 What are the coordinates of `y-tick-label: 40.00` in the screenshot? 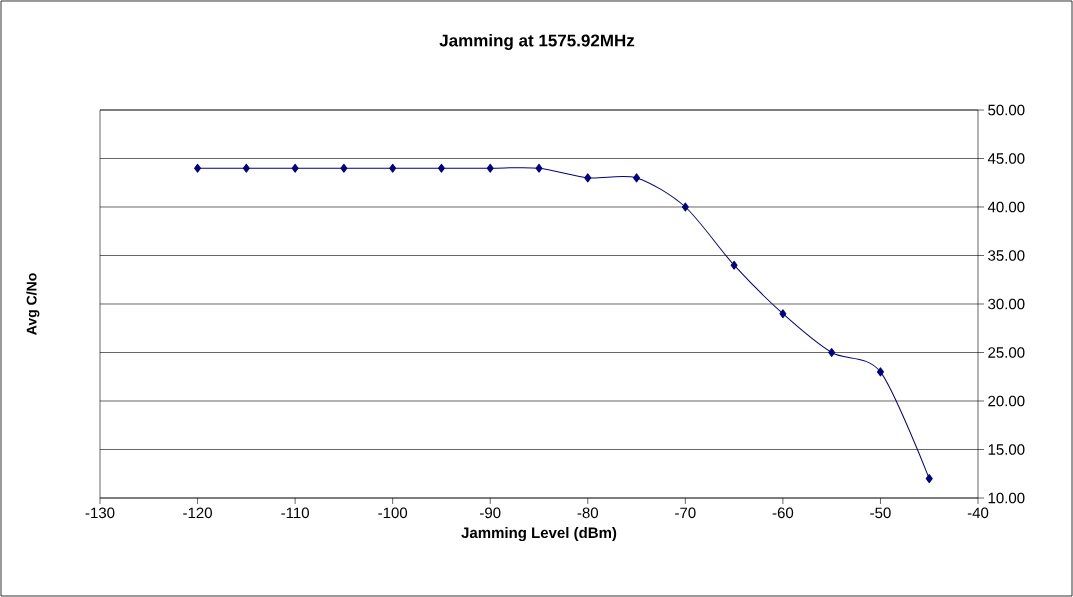 It's located at (1006, 207).